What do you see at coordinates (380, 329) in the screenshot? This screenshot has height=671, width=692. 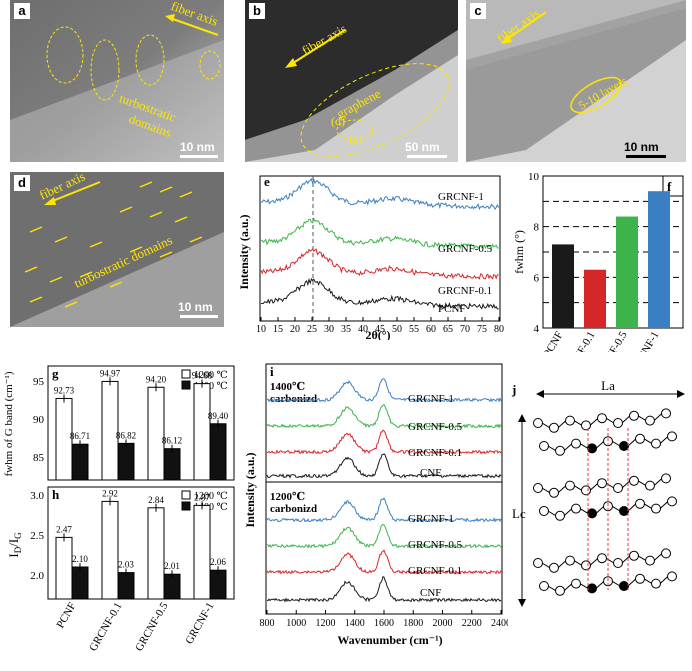 I see `e-xtick-label: 45` at bounding box center [380, 329].